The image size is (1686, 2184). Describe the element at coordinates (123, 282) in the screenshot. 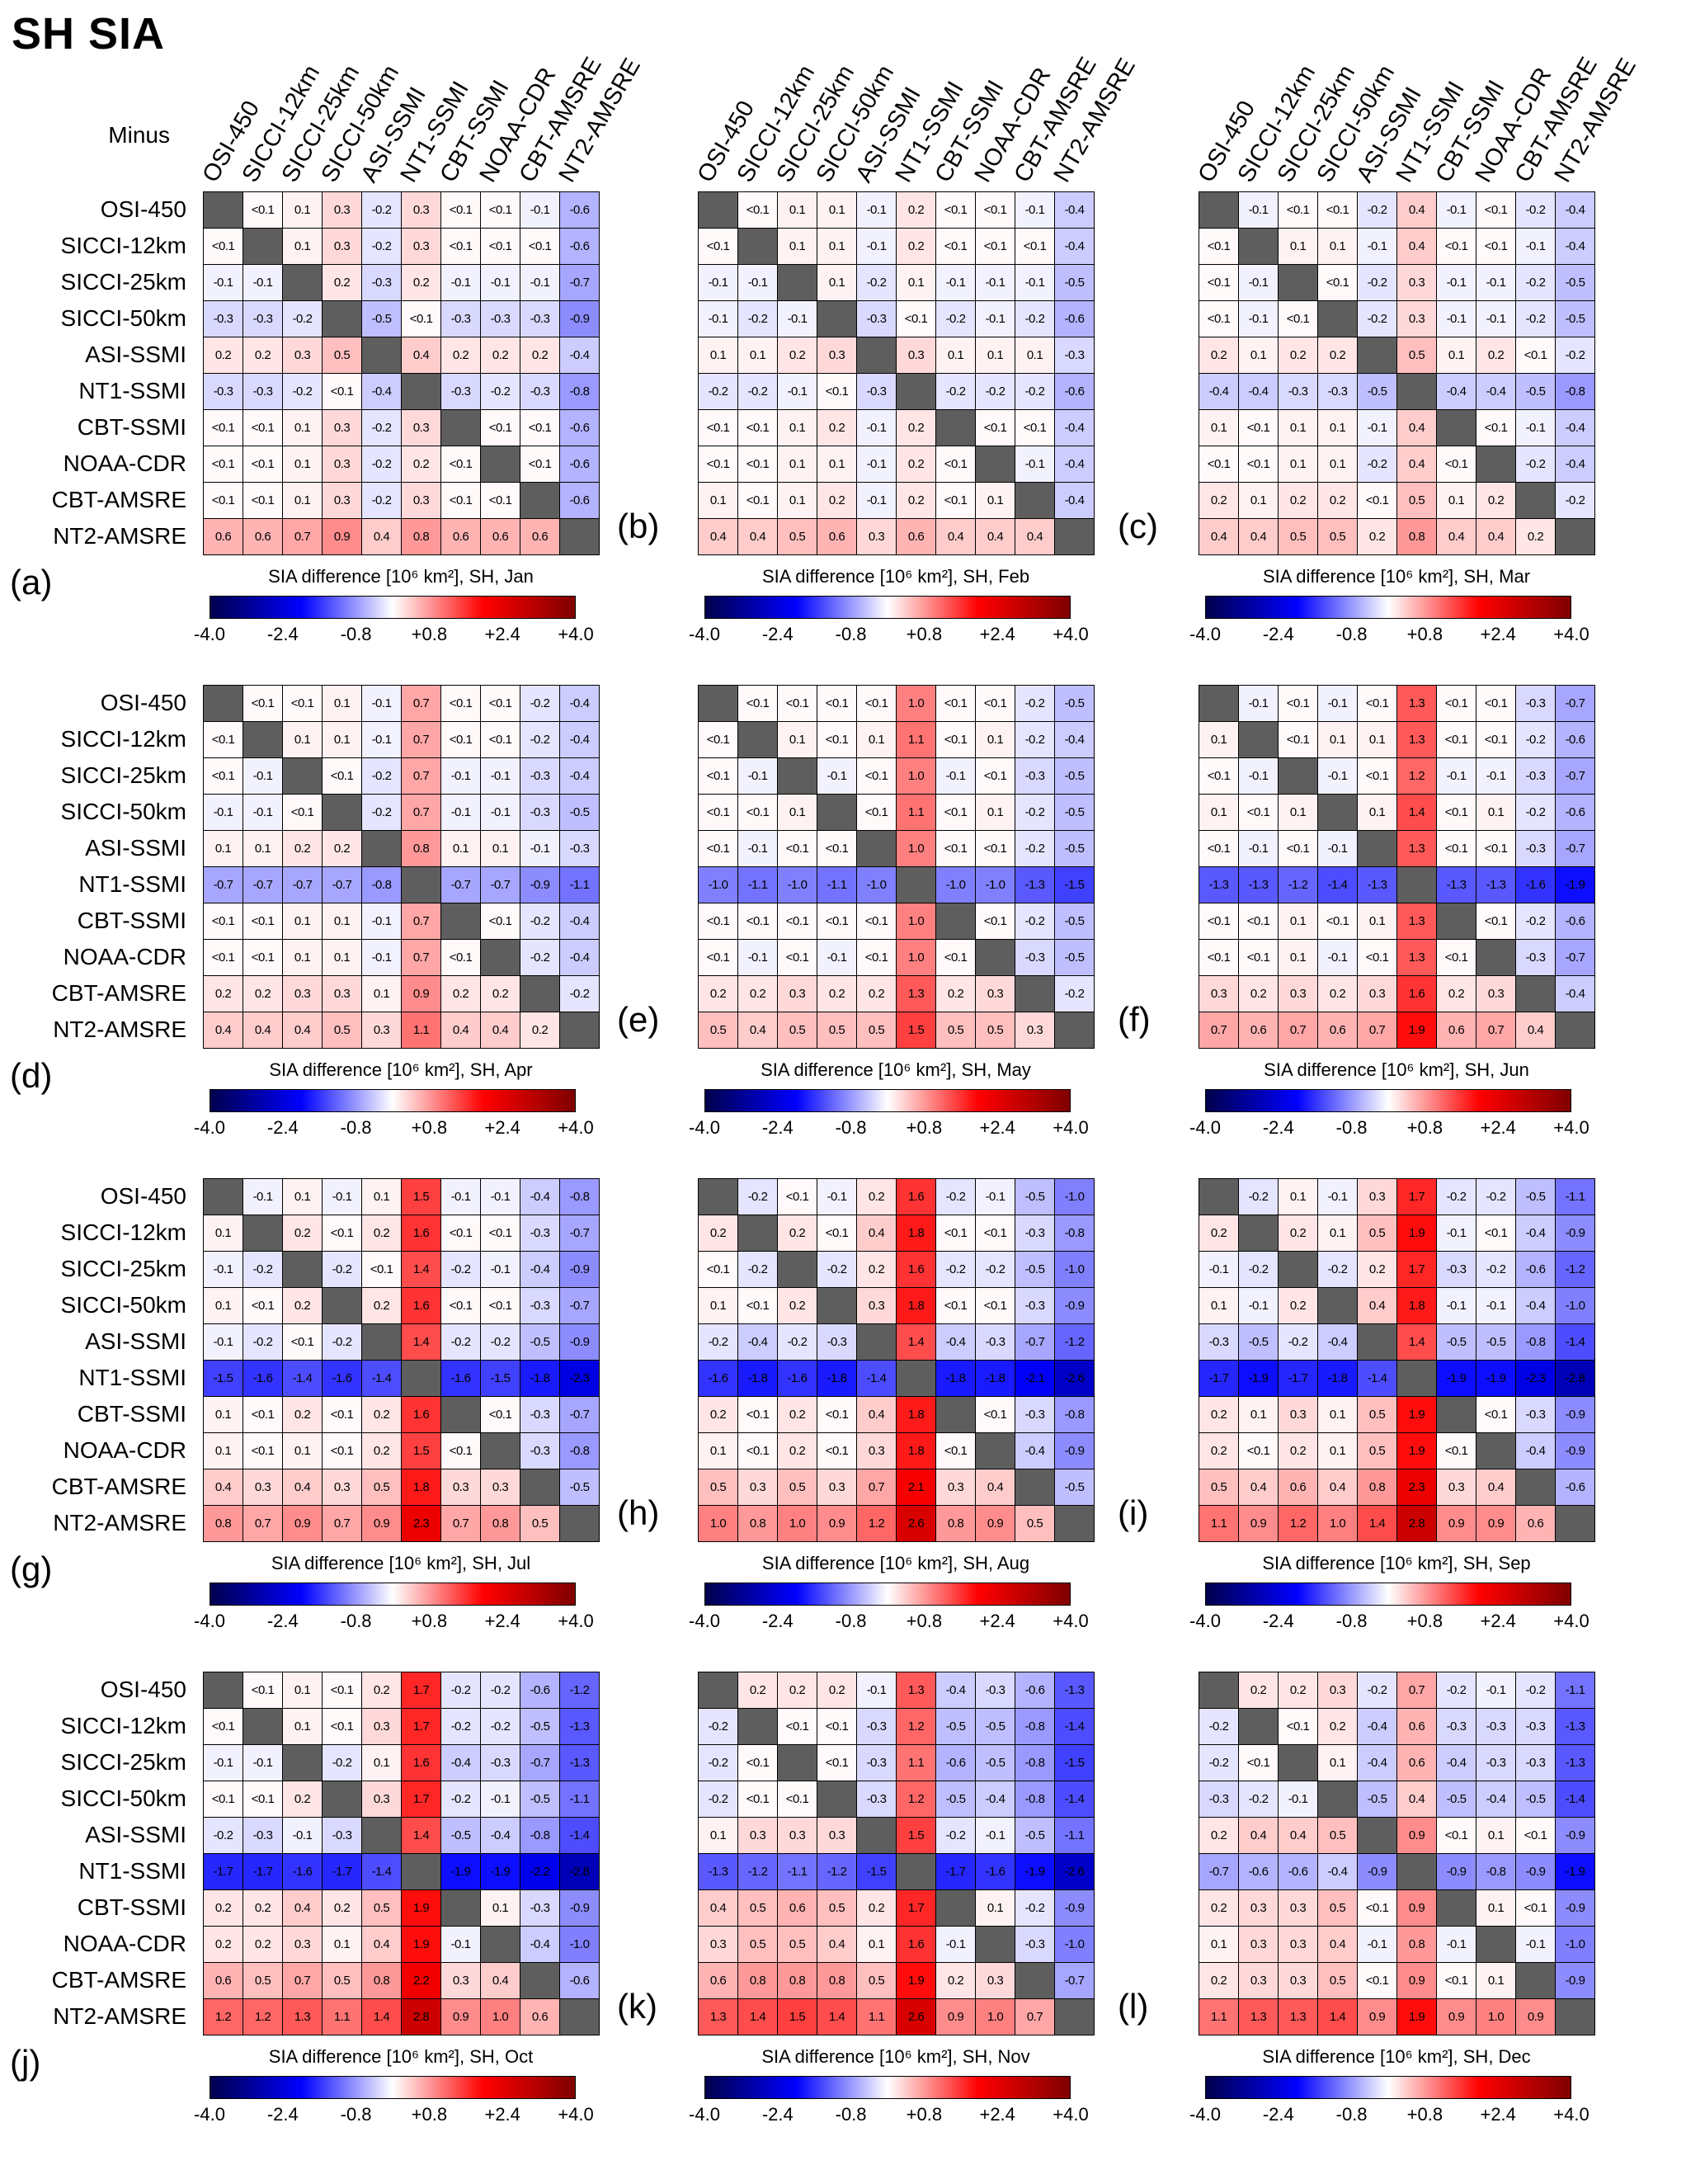

I see `row-label: SICCI-25km` at that location.